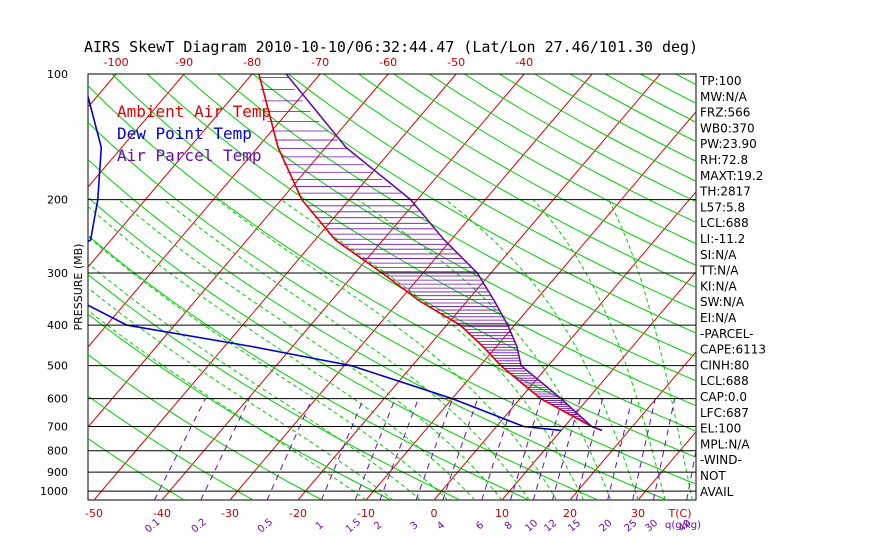 This screenshot has height=560, width=870. What do you see at coordinates (725, 113) in the screenshot?
I see `index-item: FRZ:566` at bounding box center [725, 113].